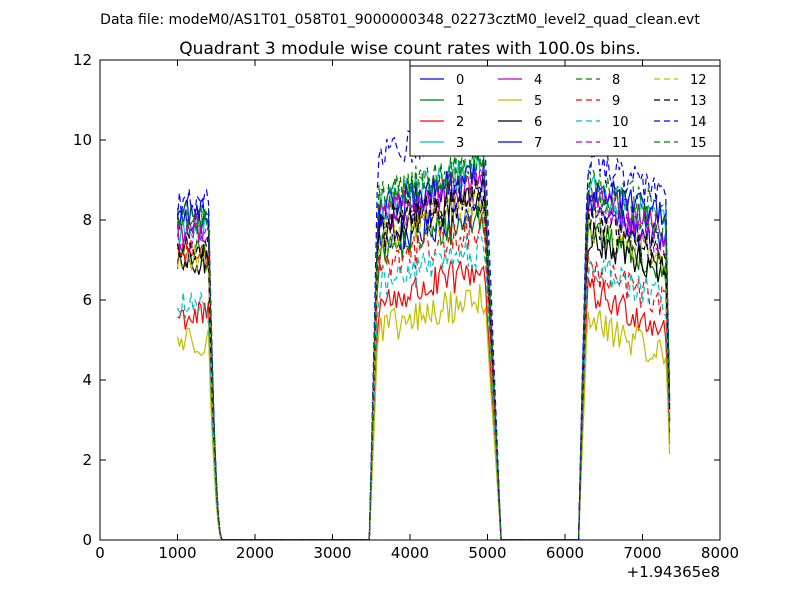 The image size is (800, 600). I want to click on legend-label-10: 10, so click(620, 122).